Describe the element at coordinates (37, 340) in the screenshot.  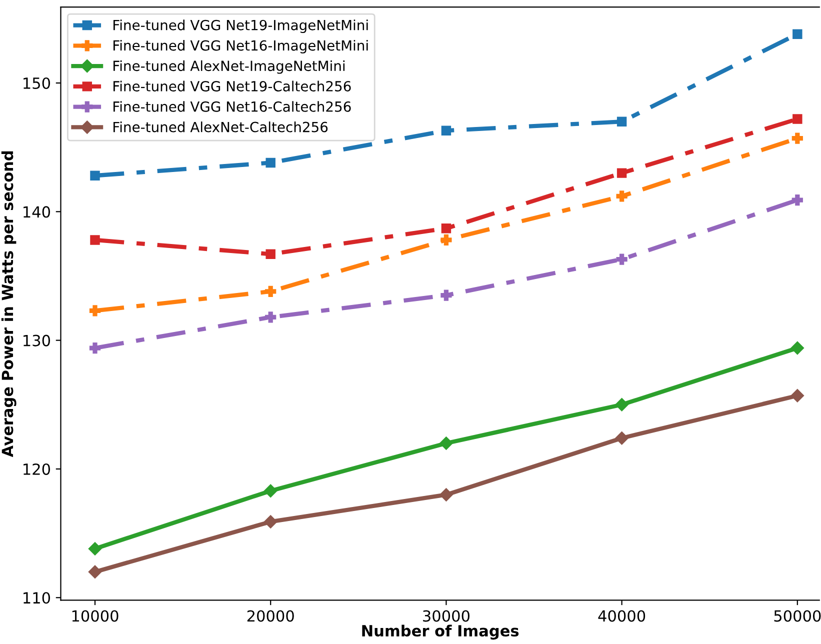
I see `y-tick-label: 130` at that location.